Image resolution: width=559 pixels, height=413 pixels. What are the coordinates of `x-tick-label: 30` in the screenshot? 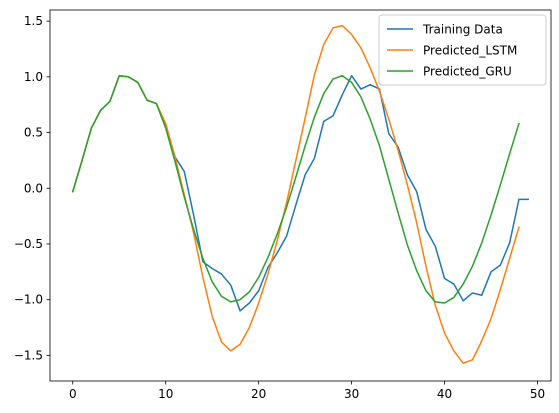 It's located at (351, 394).